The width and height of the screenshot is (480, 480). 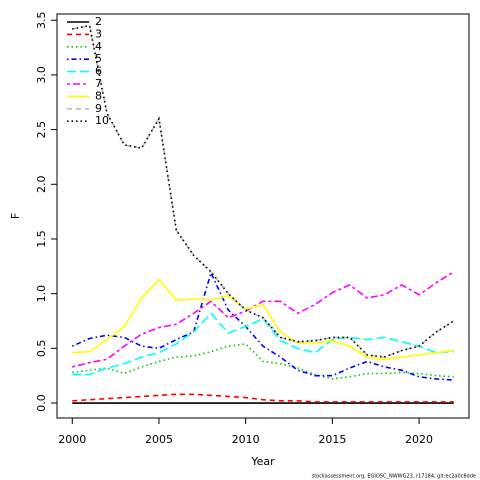 I want to click on legend-label: 2, so click(x=98, y=21).